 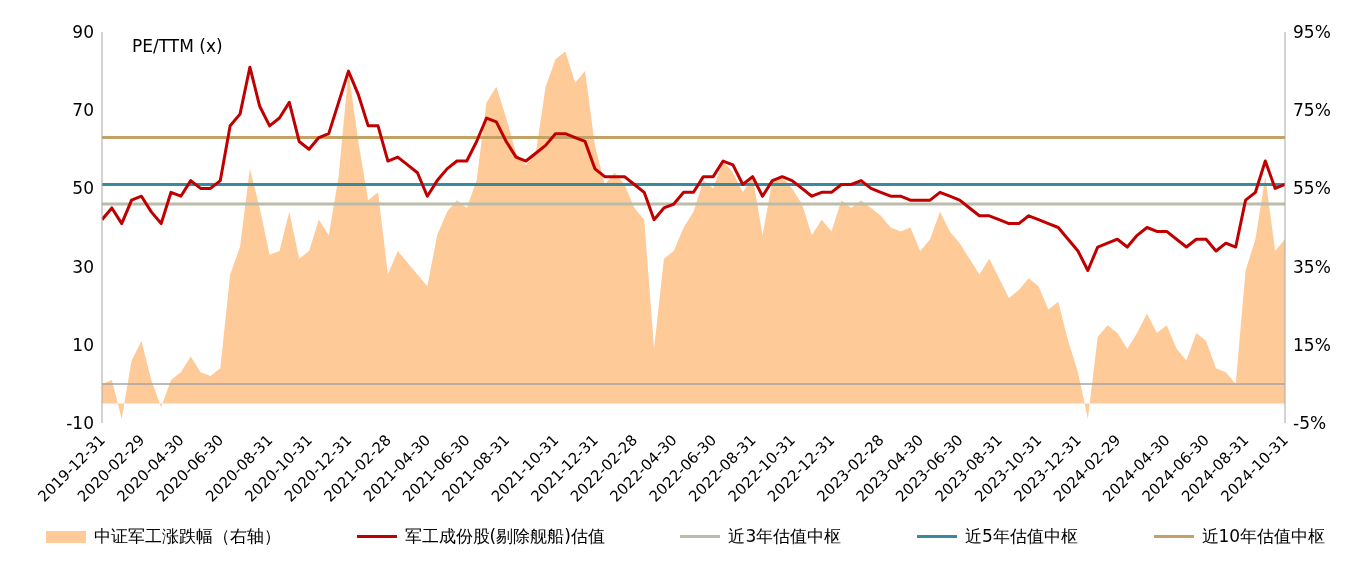 What do you see at coordinates (83, 188) in the screenshot?
I see `y-tick-label: 50` at bounding box center [83, 188].